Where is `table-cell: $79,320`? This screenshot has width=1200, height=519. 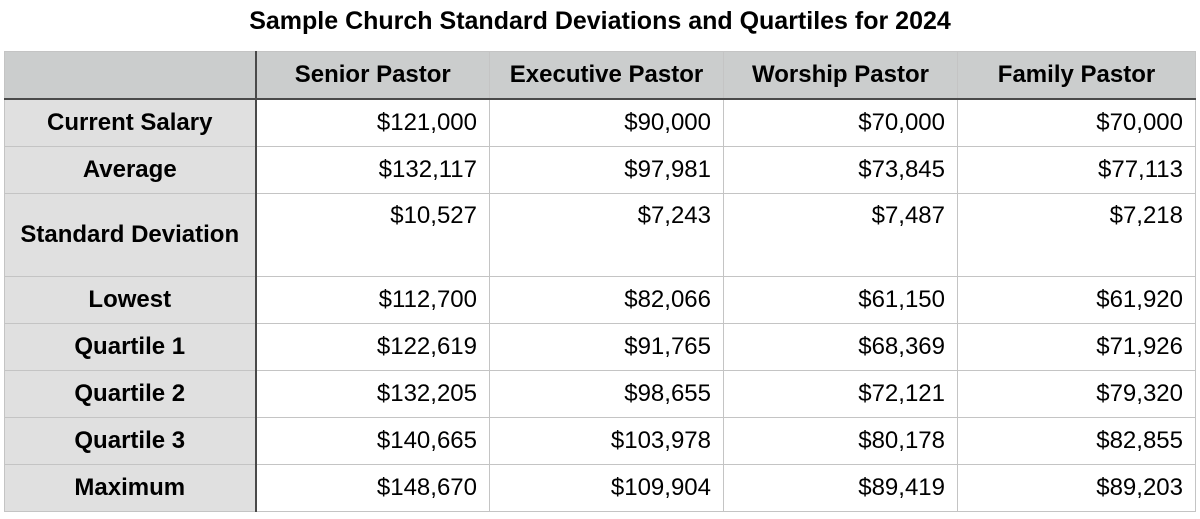
table-cell: $79,320 is located at coordinates (1076, 394).